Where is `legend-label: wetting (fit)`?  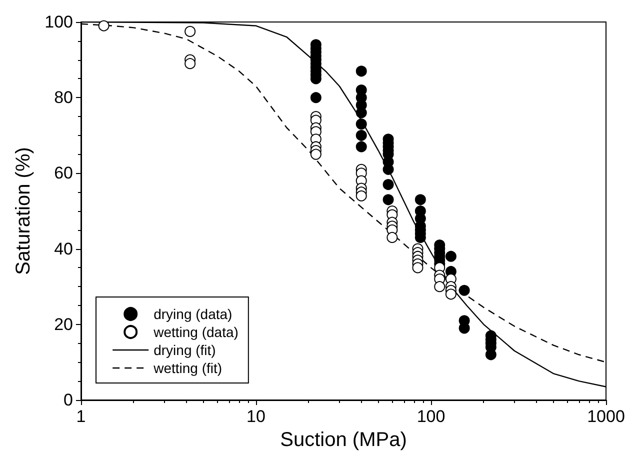
legend-label: wetting (fit) is located at coordinates (187, 368).